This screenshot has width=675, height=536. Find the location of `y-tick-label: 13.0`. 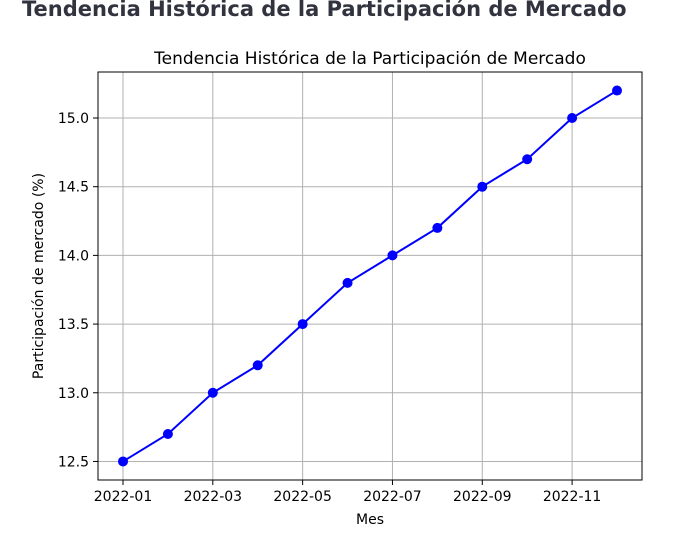

y-tick-label: 13.0 is located at coordinates (73, 394).